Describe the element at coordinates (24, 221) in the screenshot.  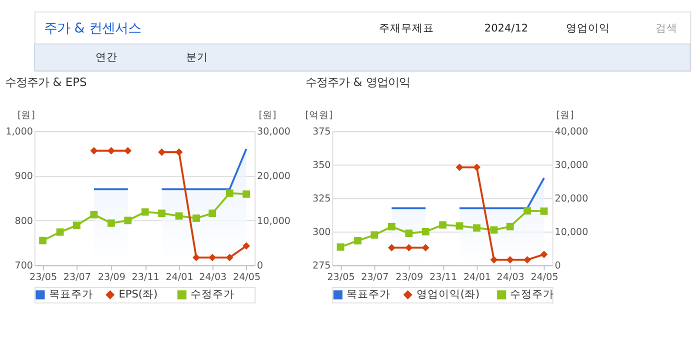
I see `y-tick-label: 800` at that location.